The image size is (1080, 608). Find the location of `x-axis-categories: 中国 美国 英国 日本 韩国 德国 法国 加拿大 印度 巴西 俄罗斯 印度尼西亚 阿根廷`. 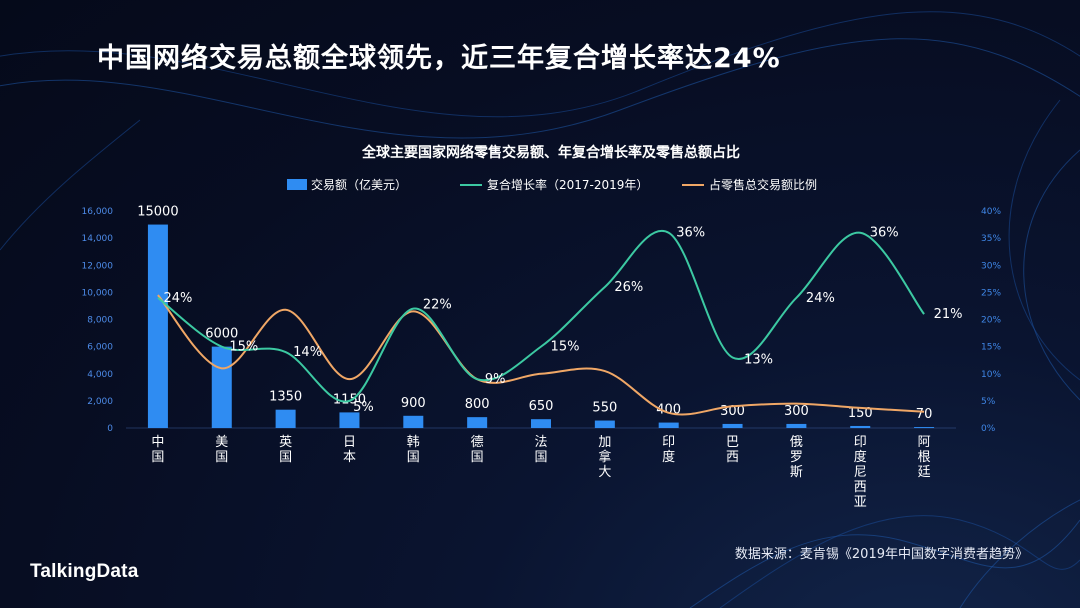

x-axis-categories: 中国 美国 英国 日本 韩国 德国 法国 加拿大 印度 巴西 俄罗斯 印度尼西亚 阿根廷 is located at coordinates (540, 472).